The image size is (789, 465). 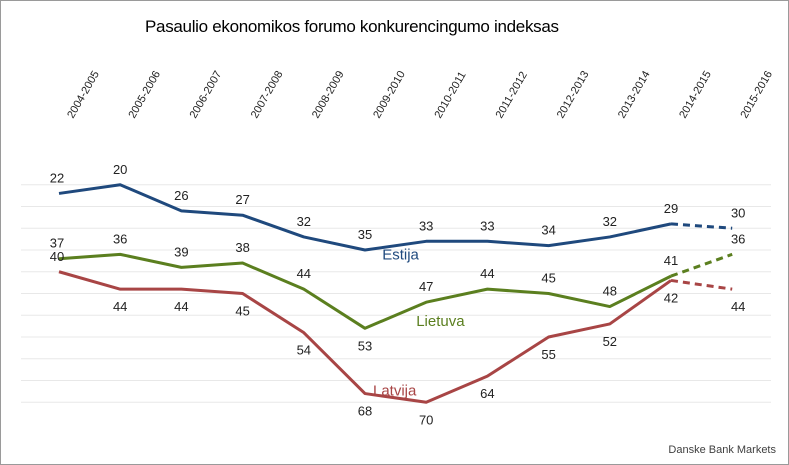 What do you see at coordinates (756, 95) in the screenshot?
I see `x-tick-label: 2015-2016` at bounding box center [756, 95].